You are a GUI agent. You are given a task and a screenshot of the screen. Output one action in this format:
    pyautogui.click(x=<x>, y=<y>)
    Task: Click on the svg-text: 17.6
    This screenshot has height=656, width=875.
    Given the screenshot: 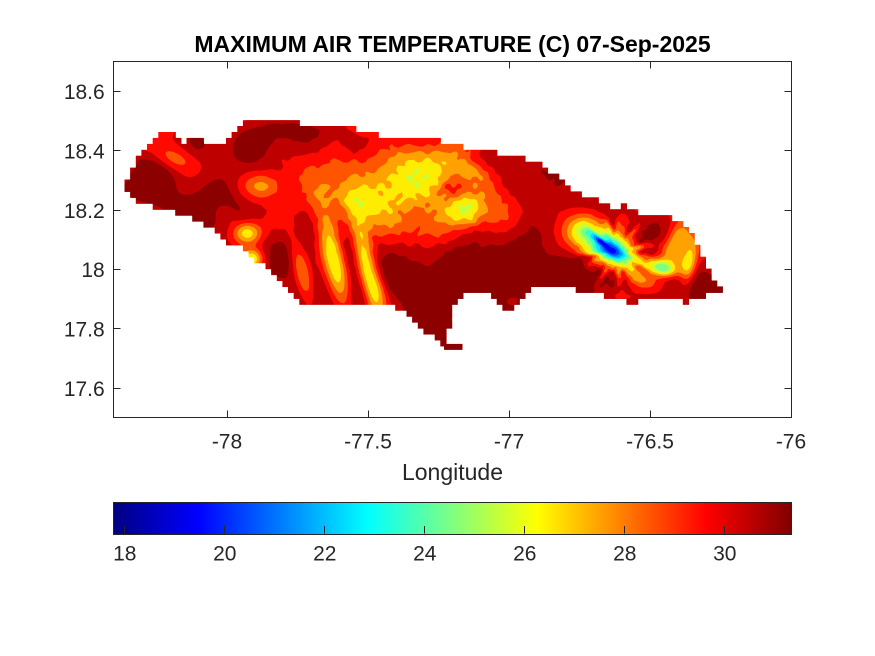 What is the action you would take?
    pyautogui.click(x=84, y=389)
    